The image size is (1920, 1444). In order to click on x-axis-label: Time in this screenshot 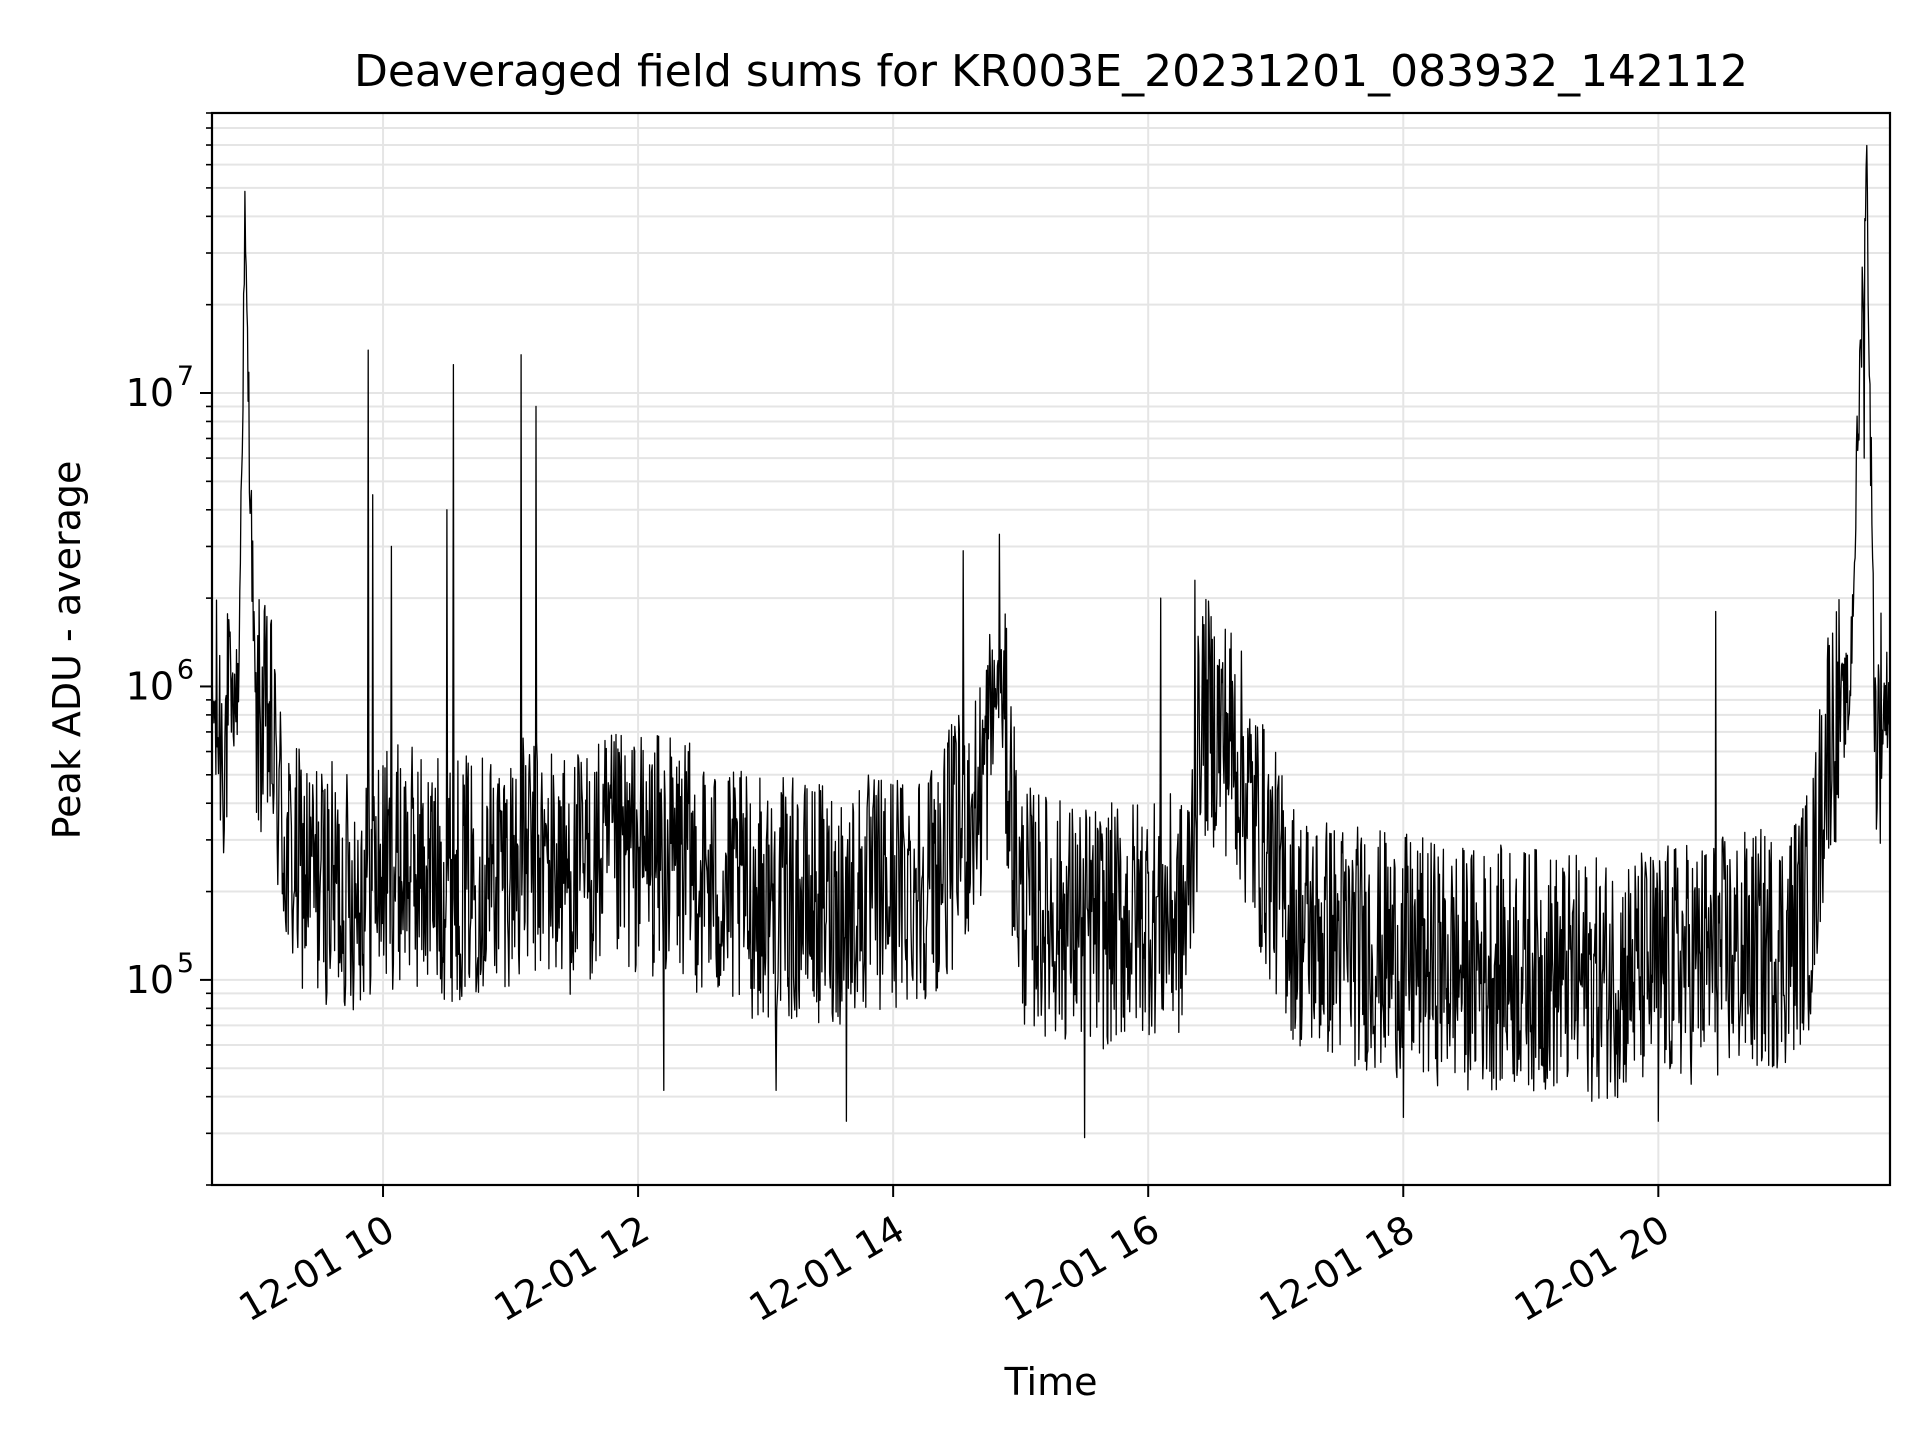, I will do `click(1051, 1382)`.